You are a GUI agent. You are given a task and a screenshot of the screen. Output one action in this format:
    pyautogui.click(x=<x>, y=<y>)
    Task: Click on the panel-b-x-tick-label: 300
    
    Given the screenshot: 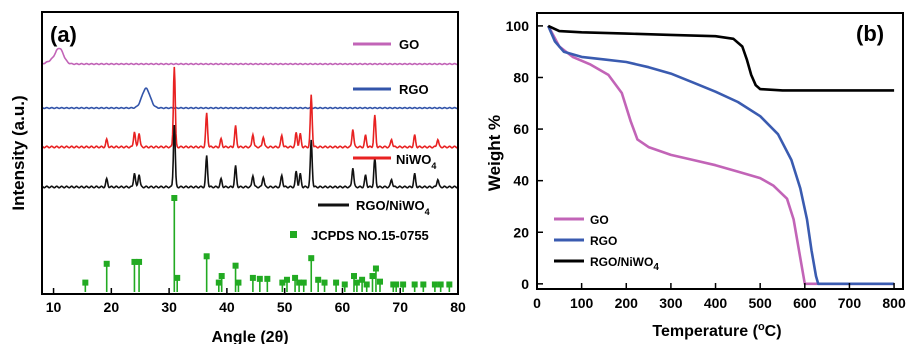 What is the action you would take?
    pyautogui.click(x=671, y=303)
    